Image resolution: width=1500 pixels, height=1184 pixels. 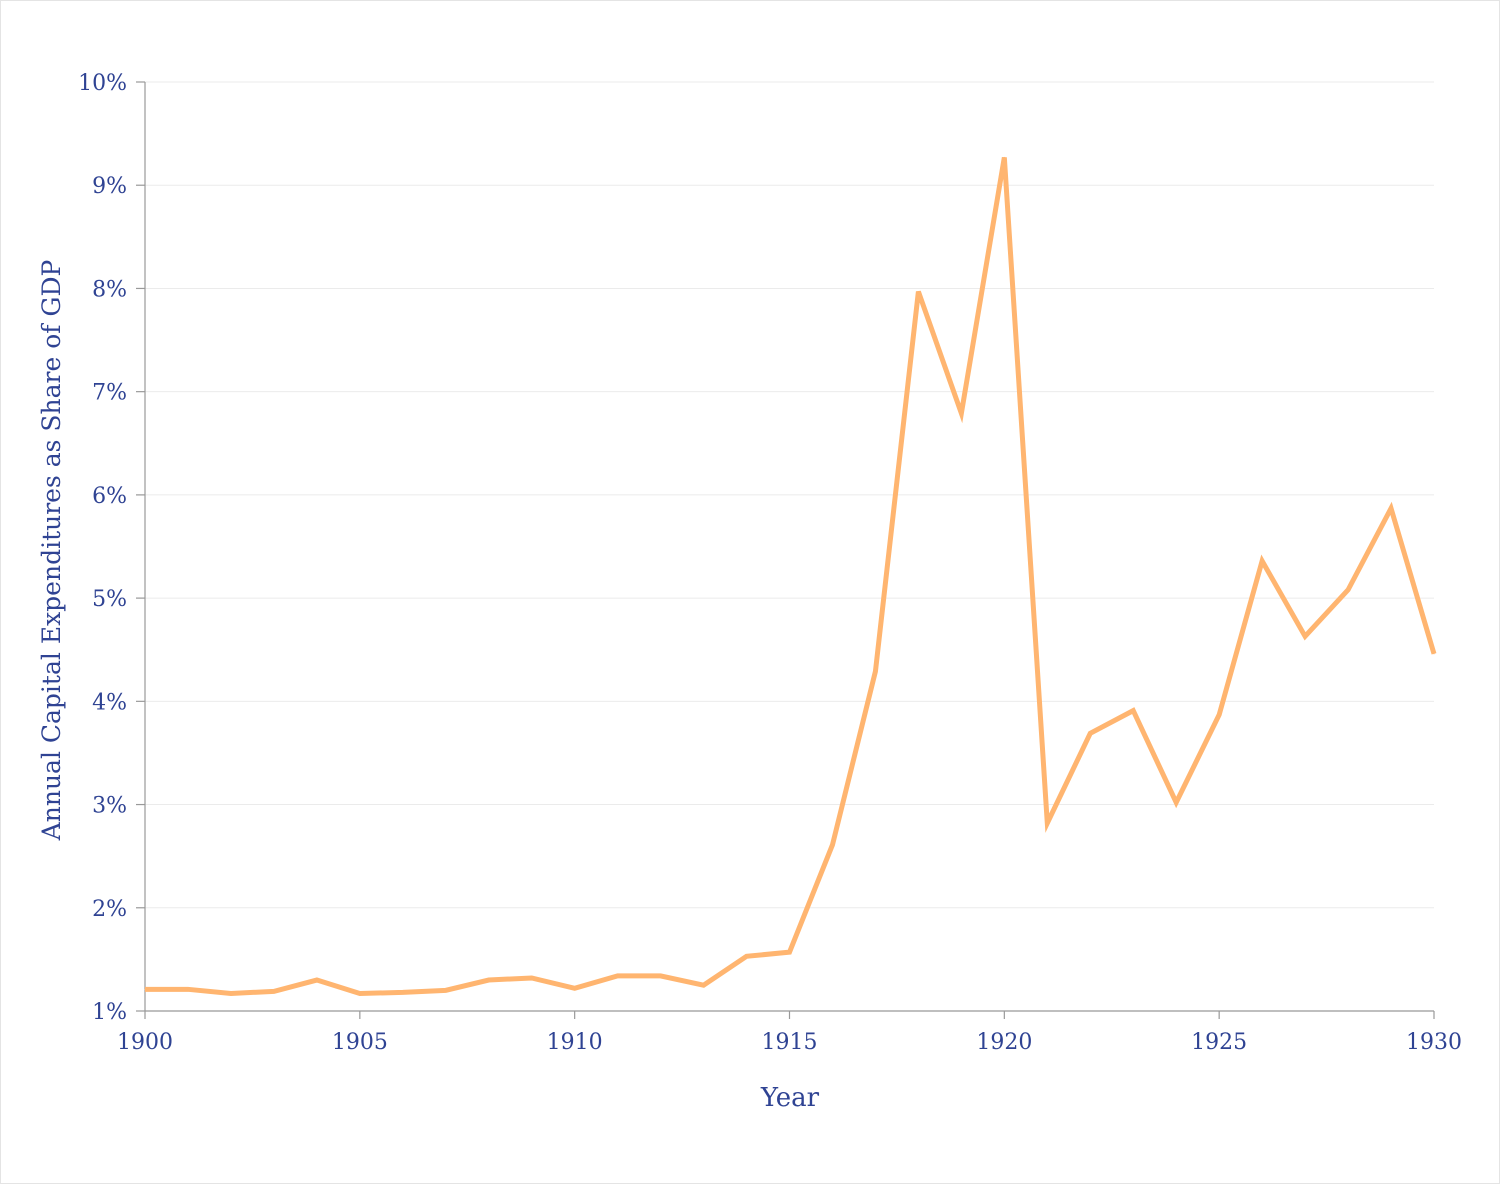 I want to click on x-axis-label: Year, so click(x=790, y=1098).